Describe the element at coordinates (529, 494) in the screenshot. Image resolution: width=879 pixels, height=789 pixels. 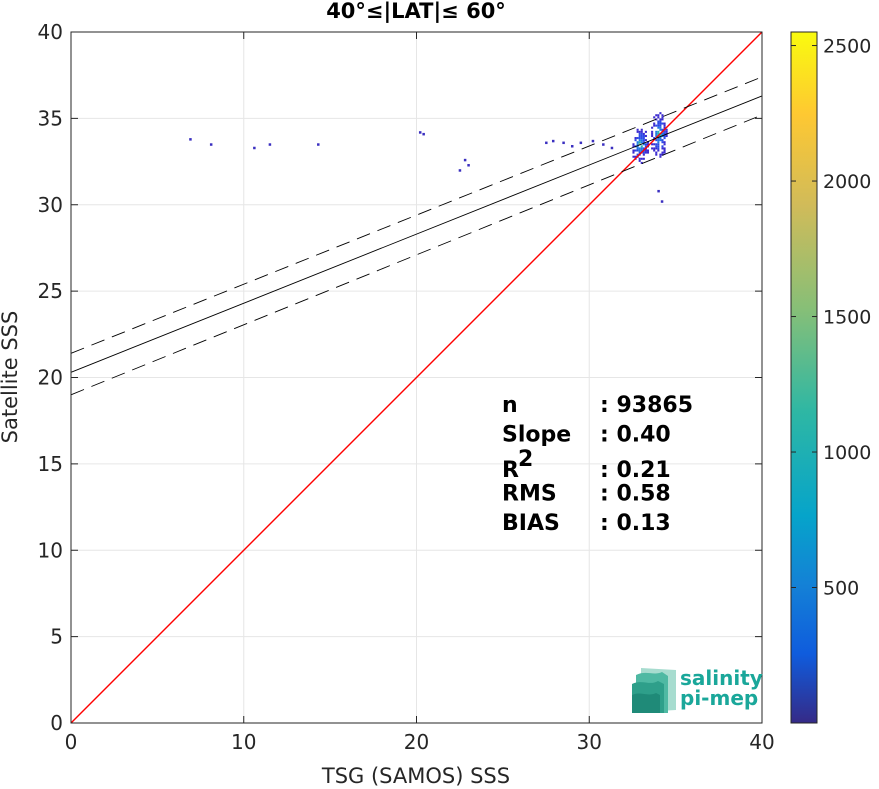
I see `stat-label: RMS` at that location.